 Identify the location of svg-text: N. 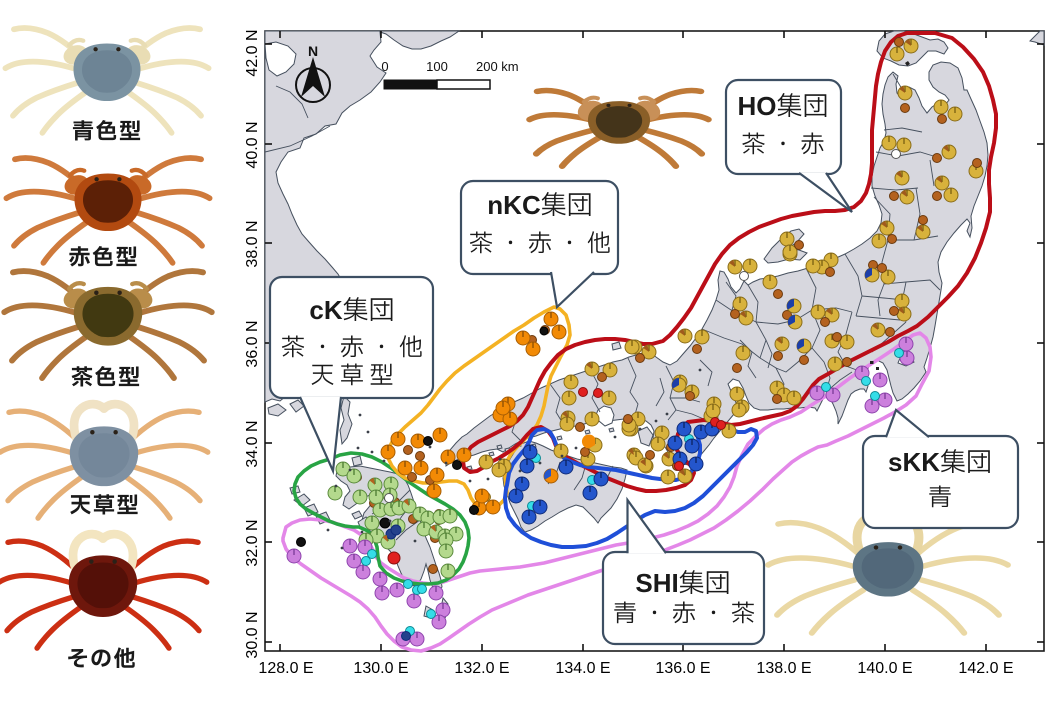
(313, 51).